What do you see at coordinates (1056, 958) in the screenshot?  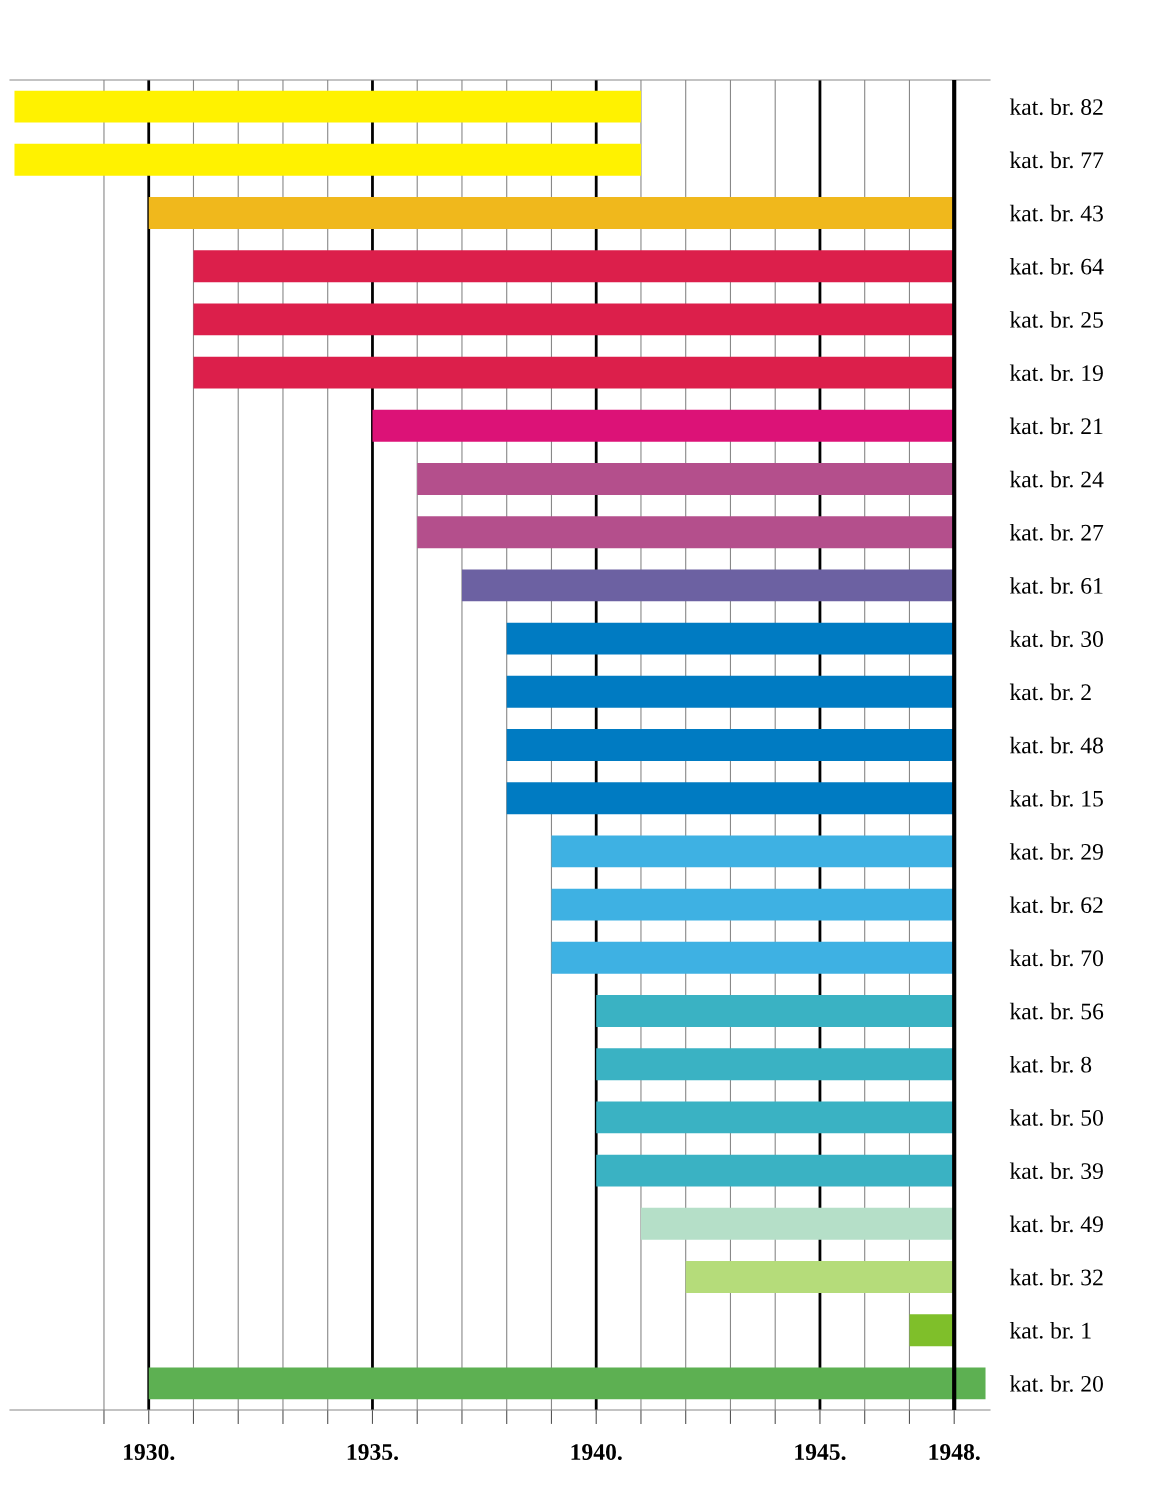 I see `y-tick-label: kat. br. 70` at bounding box center [1056, 958].